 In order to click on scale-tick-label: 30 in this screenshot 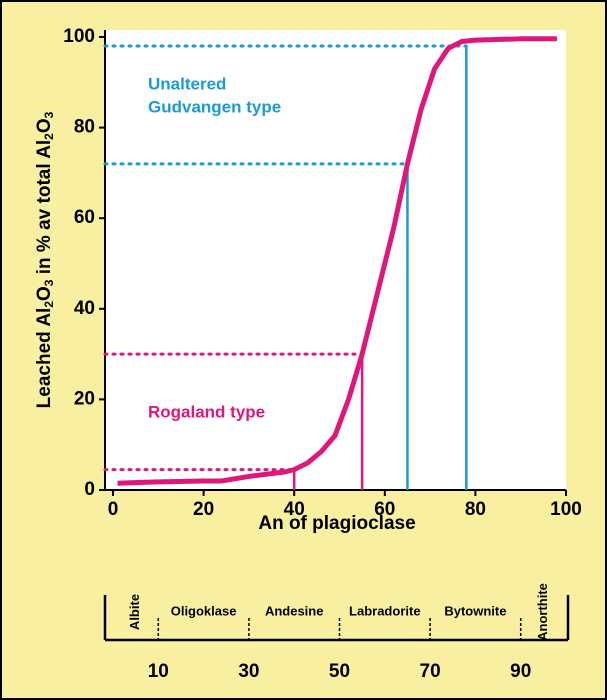, I will do `click(248, 671)`.